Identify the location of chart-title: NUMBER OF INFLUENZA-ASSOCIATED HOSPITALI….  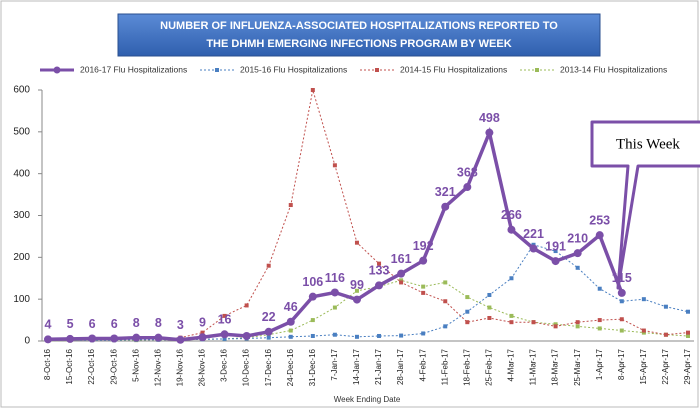
(359, 26).